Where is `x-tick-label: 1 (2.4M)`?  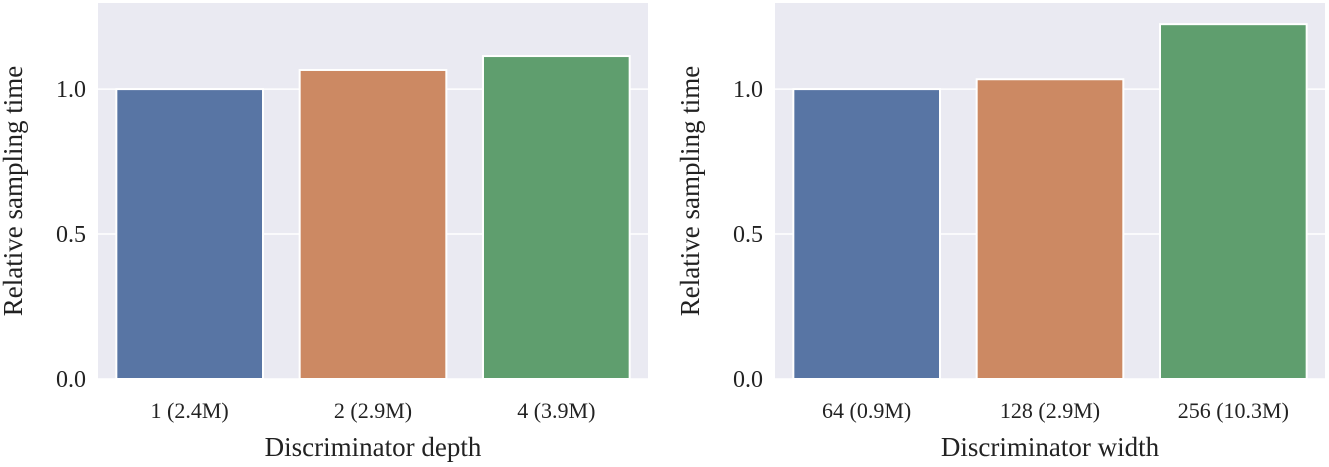 x-tick-label: 1 (2.4M) is located at coordinates (190, 410).